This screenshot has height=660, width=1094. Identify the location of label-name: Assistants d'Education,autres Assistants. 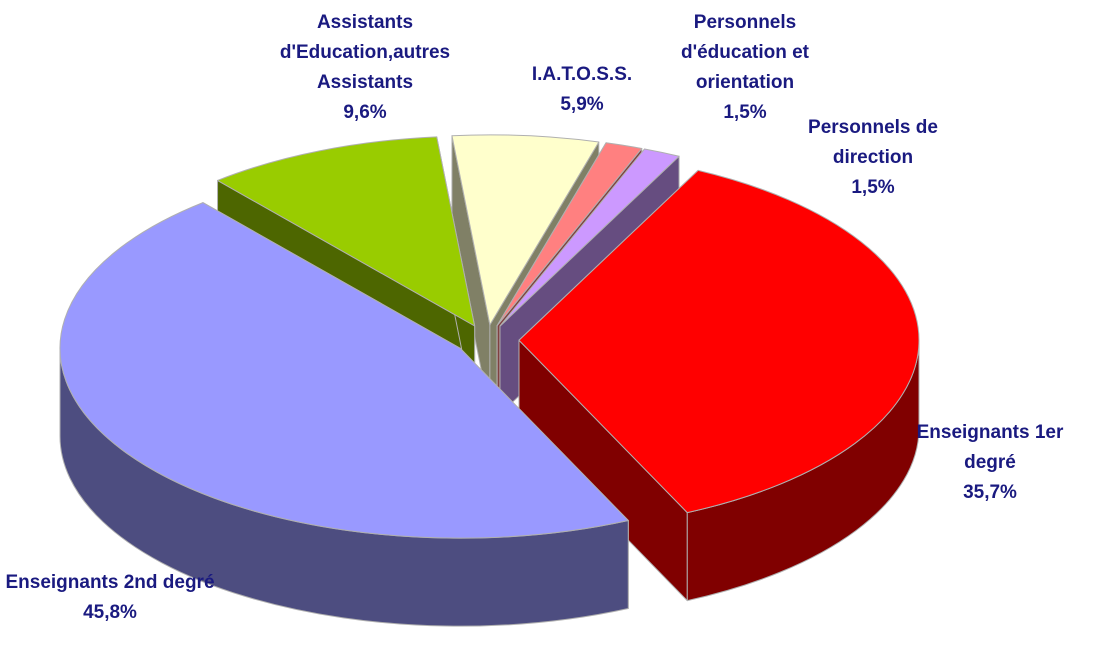
(365, 52).